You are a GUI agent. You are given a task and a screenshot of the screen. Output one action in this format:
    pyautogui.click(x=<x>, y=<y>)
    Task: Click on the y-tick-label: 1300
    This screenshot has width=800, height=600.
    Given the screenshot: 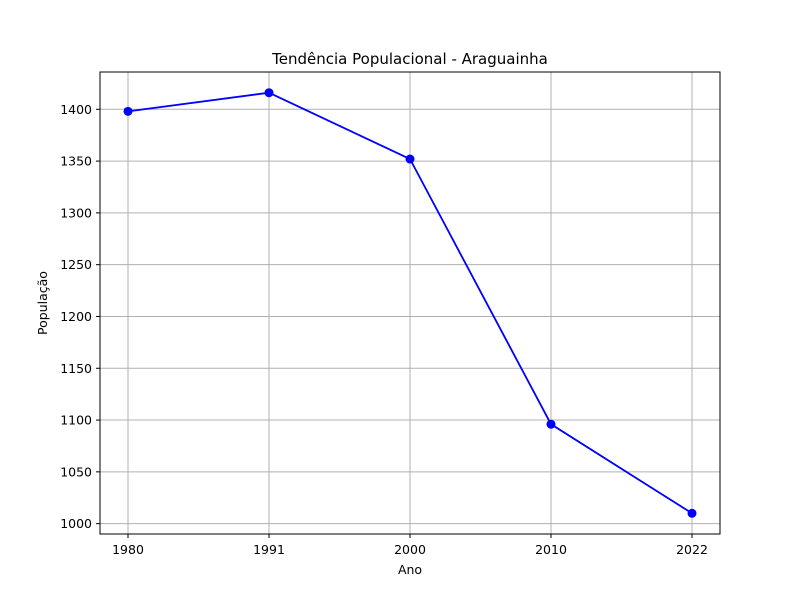 What is the action you would take?
    pyautogui.click(x=76, y=212)
    